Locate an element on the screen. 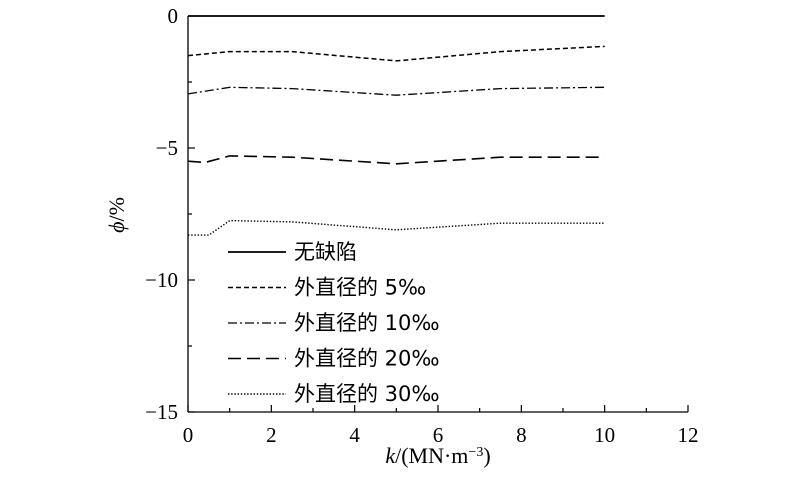 This screenshot has width=800, height=480. y-tick-label: −5 is located at coordinates (167, 148).